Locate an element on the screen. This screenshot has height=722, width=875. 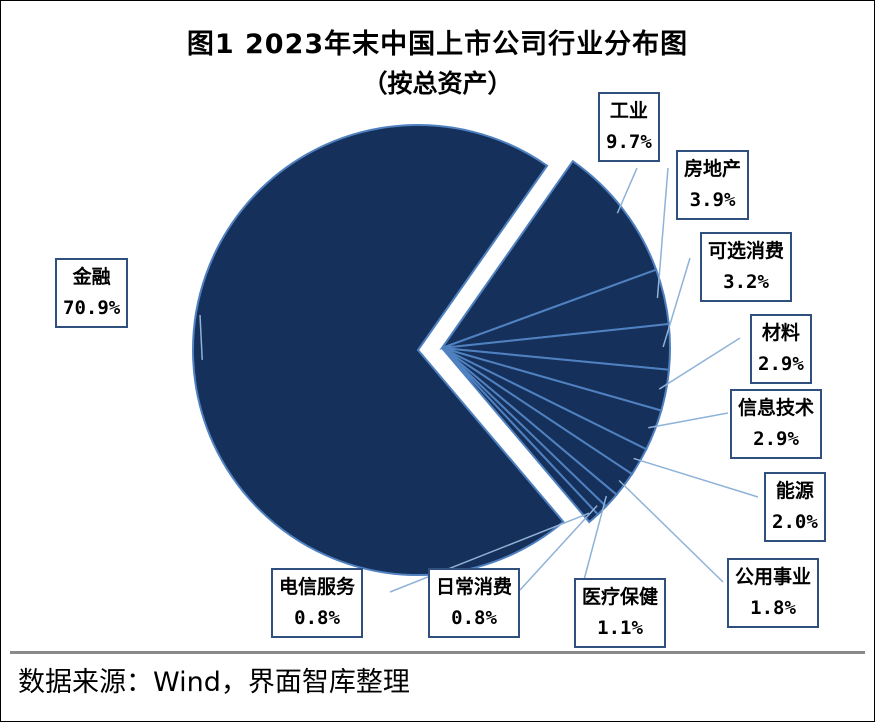
slice-label-8: 医疗保健 1.1% is located at coordinates (620, 613).